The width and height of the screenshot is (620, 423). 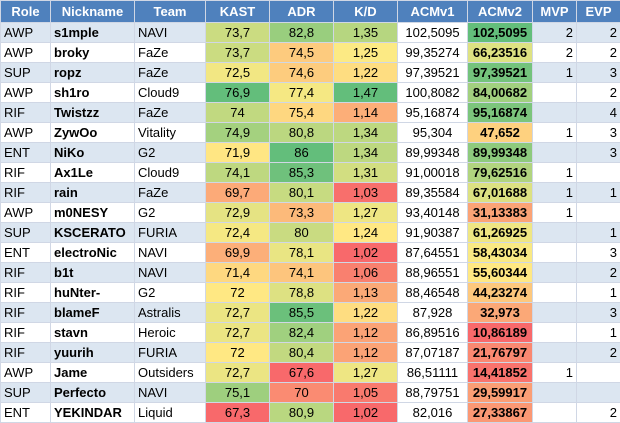 What do you see at coordinates (500, 233) in the screenshot?
I see `table-cell: 61,26925` at bounding box center [500, 233].